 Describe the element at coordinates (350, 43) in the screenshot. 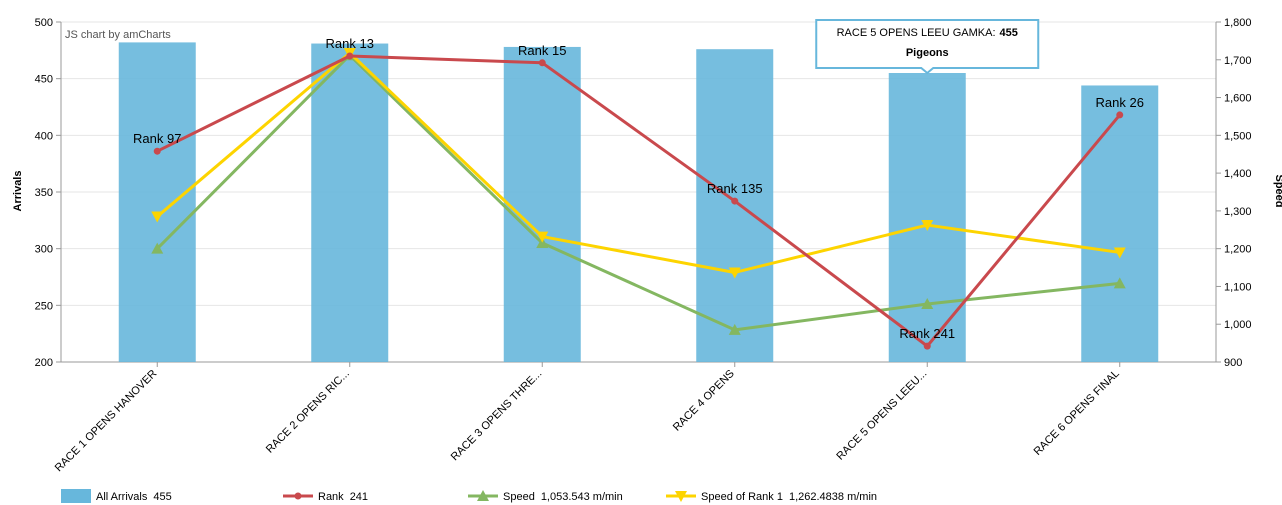

I see `rank-data-label: Rank 13` at that location.